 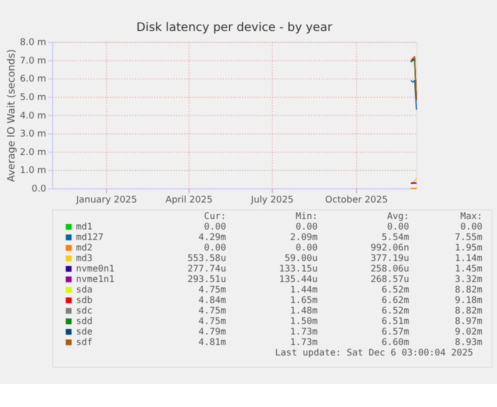 I want to click on text: 4.79m, so click(x=212, y=333).